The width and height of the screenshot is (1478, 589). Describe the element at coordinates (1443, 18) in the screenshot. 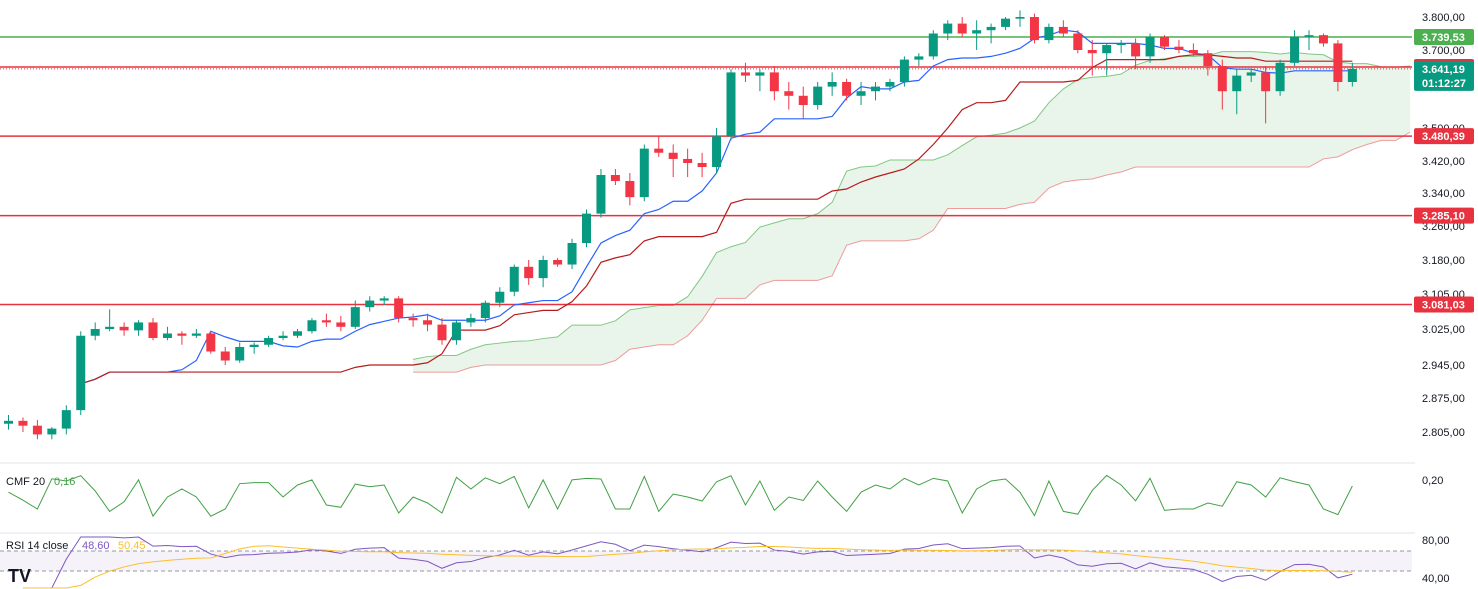

I see `price-tick-label: 3.800,00` at that location.